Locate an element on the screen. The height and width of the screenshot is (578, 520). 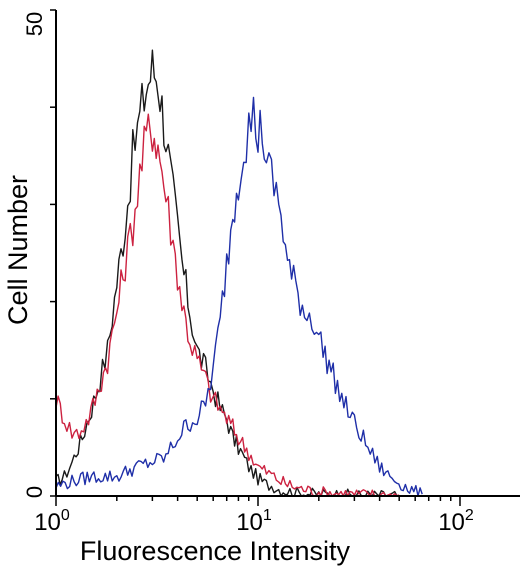
x-tick-label: 10² is located at coordinates (456, 521).